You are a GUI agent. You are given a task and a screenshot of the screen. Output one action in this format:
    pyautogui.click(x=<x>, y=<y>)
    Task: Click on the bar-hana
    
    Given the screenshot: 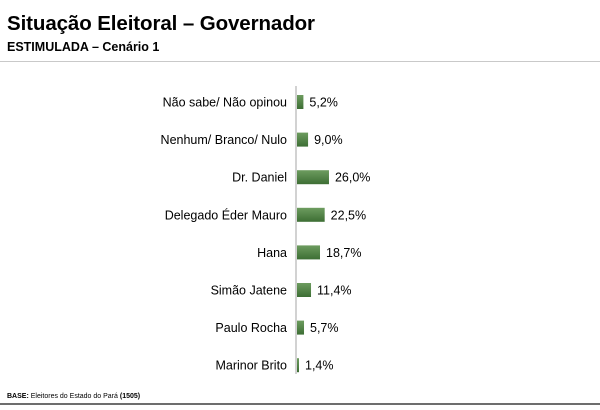 What is the action you would take?
    pyautogui.click(x=309, y=252)
    